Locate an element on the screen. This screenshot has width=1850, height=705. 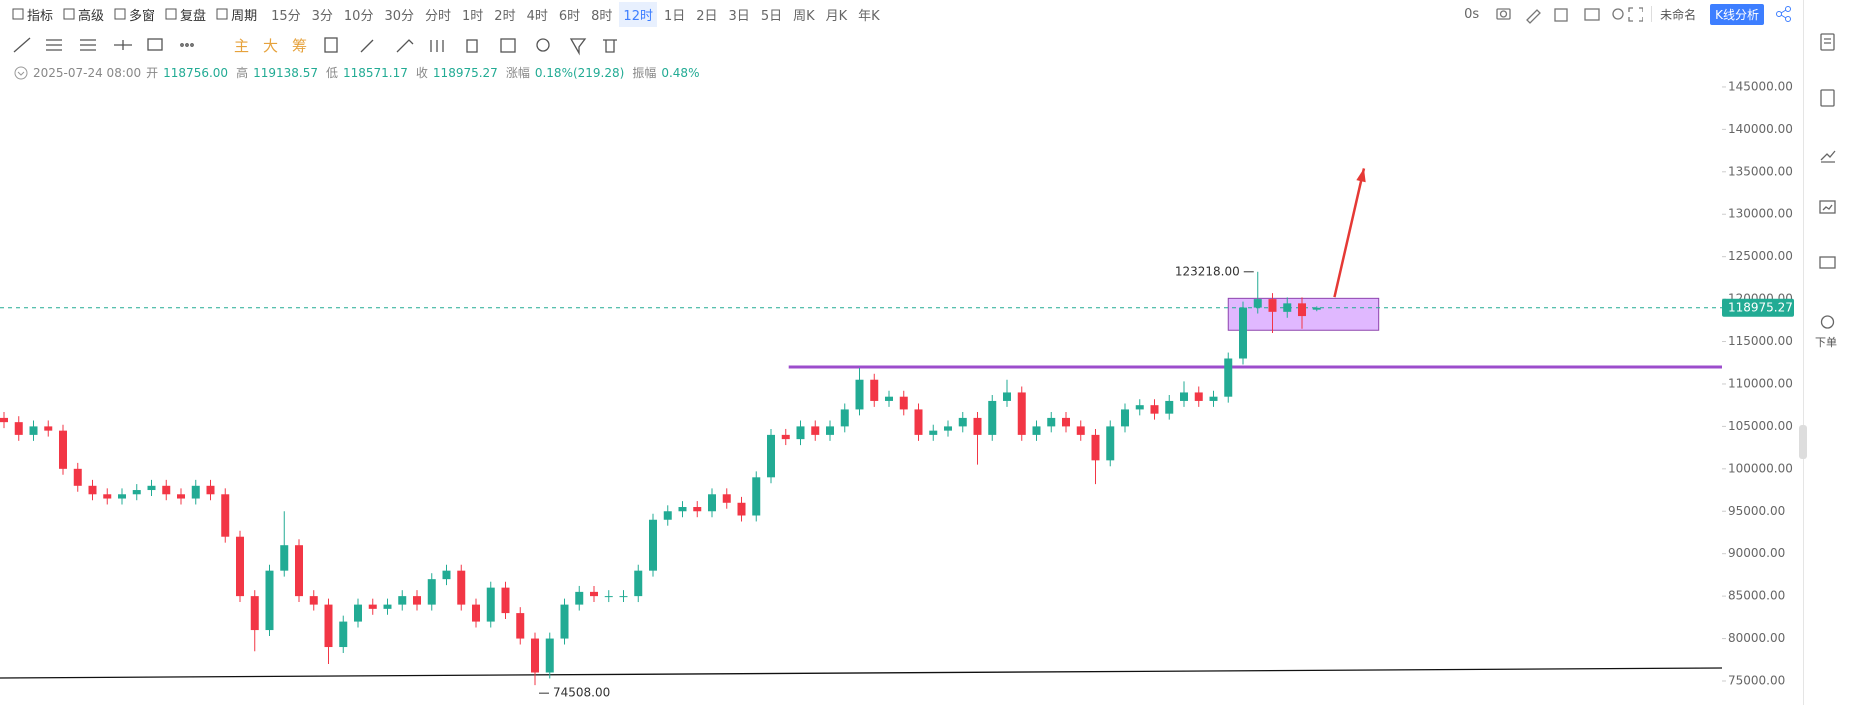
draw-icons is located at coordinates (103, 45).